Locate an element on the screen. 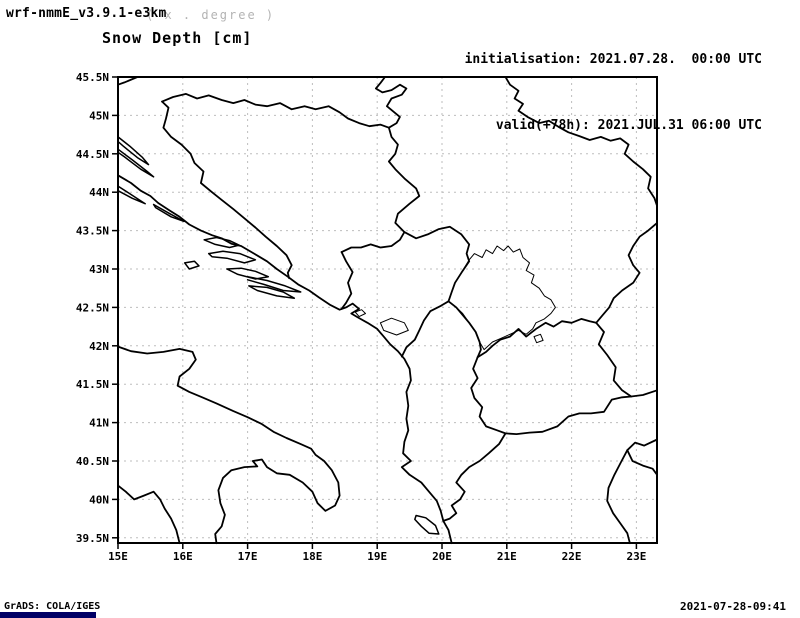  bottom-color-bar is located at coordinates (48, 615).